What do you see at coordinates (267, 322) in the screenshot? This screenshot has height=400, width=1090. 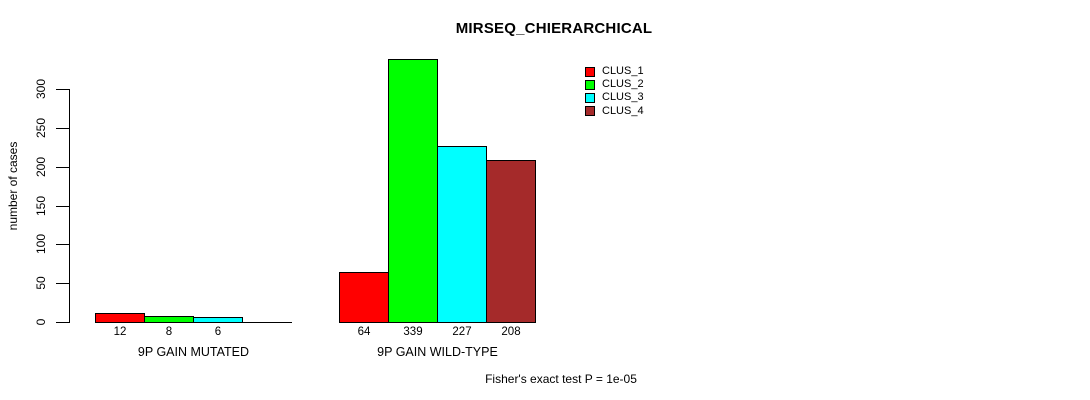 I see `bar-clus_4-group0` at bounding box center [267, 322].